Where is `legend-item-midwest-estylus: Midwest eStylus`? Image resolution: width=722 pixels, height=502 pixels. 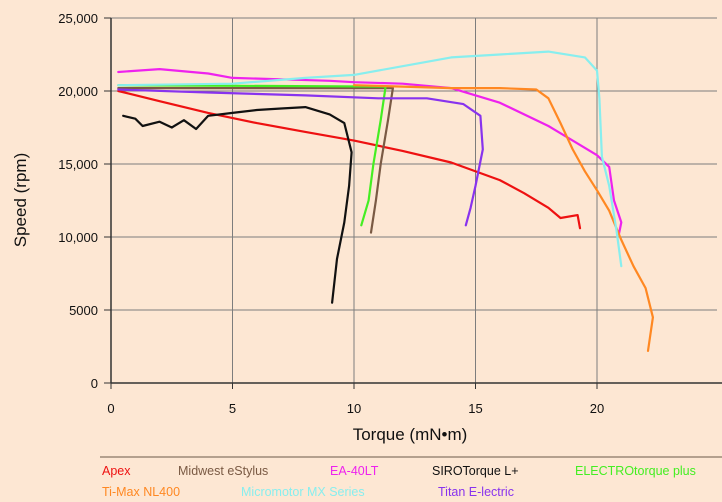
legend-item-midwest-estylus: Midwest eStylus is located at coordinates (223, 471).